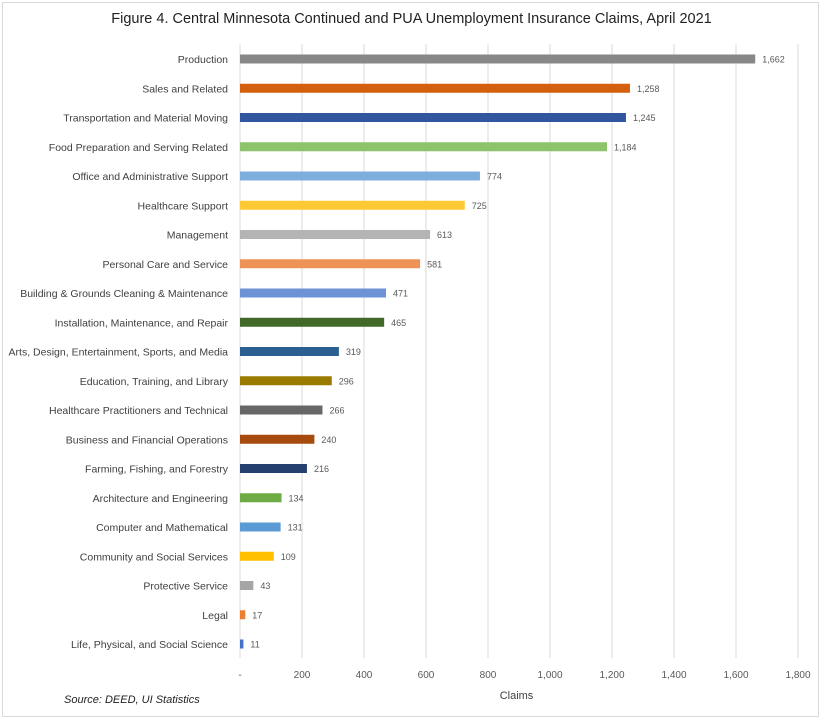 The width and height of the screenshot is (823, 721). Describe the element at coordinates (353, 352) in the screenshot. I see `data-label: 319` at that location.